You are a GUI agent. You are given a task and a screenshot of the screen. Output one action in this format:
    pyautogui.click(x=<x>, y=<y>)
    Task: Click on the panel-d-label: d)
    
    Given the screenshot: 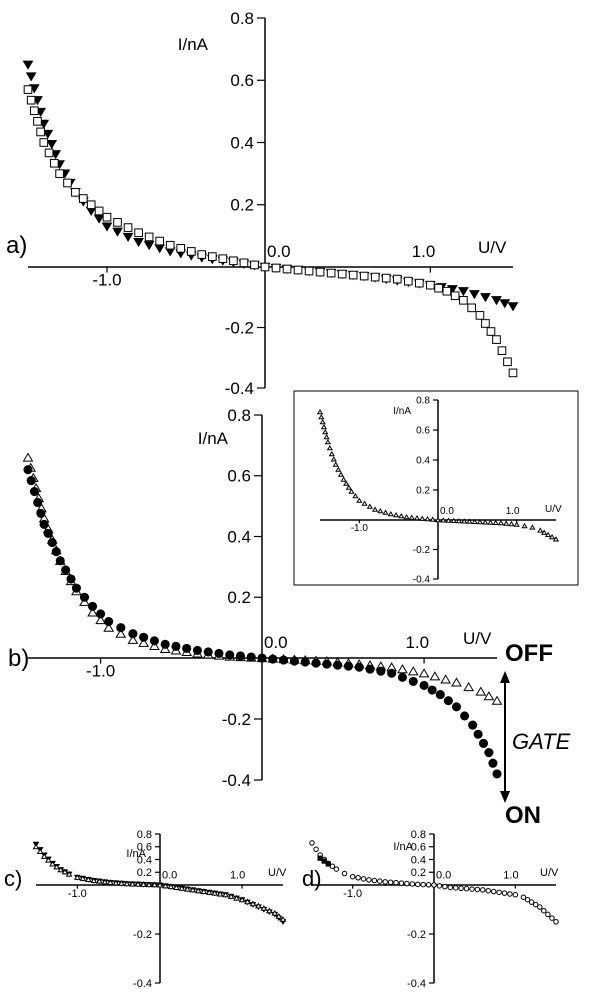 What is the action you would take?
    pyautogui.click(x=312, y=878)
    